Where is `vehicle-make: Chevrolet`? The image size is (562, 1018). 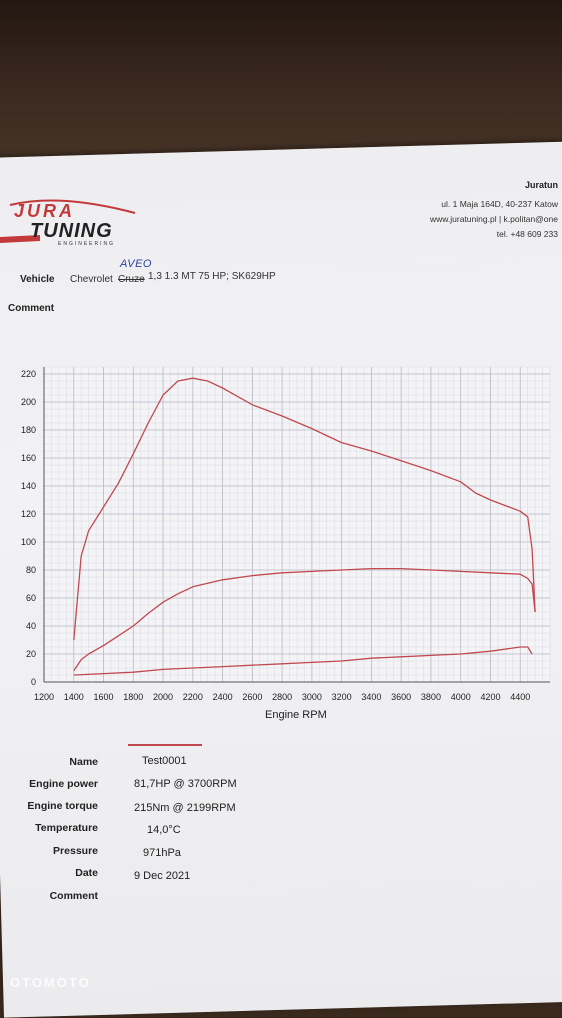
vehicle-make: Chevrolet is located at coordinates (91, 279).